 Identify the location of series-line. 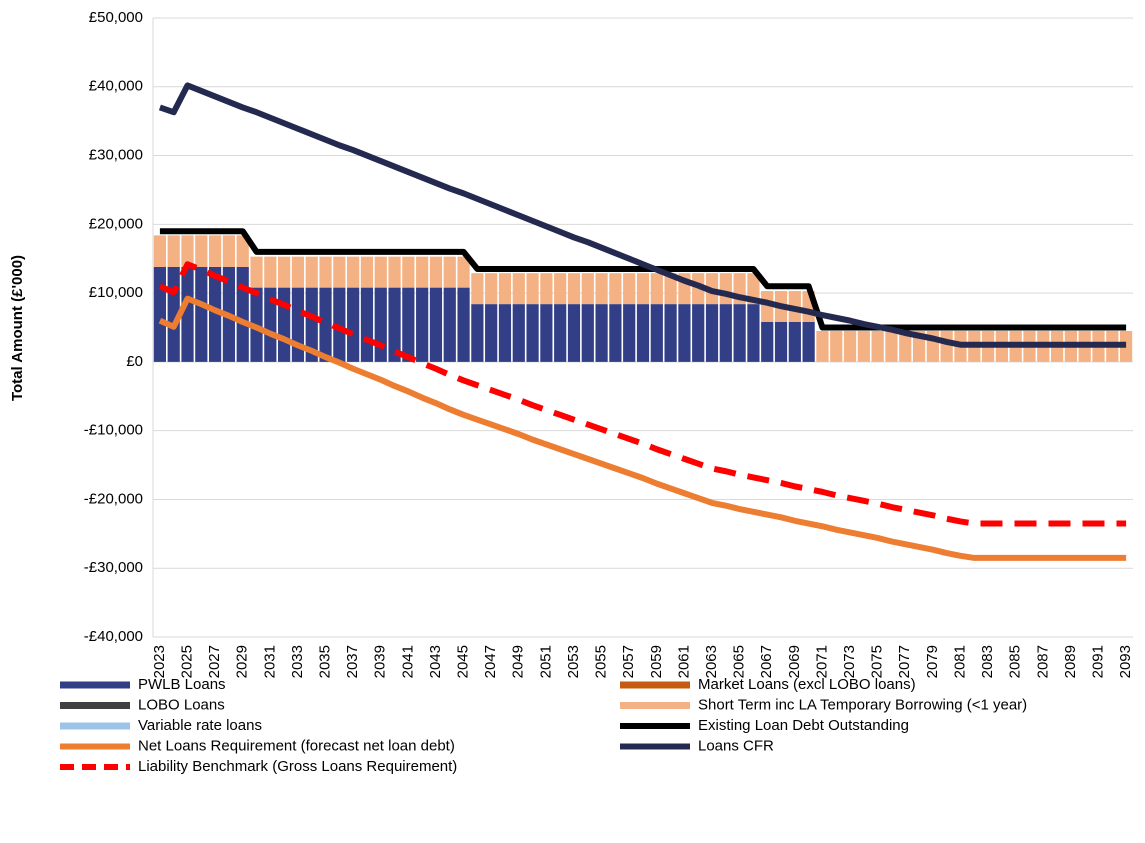
(643, 279).